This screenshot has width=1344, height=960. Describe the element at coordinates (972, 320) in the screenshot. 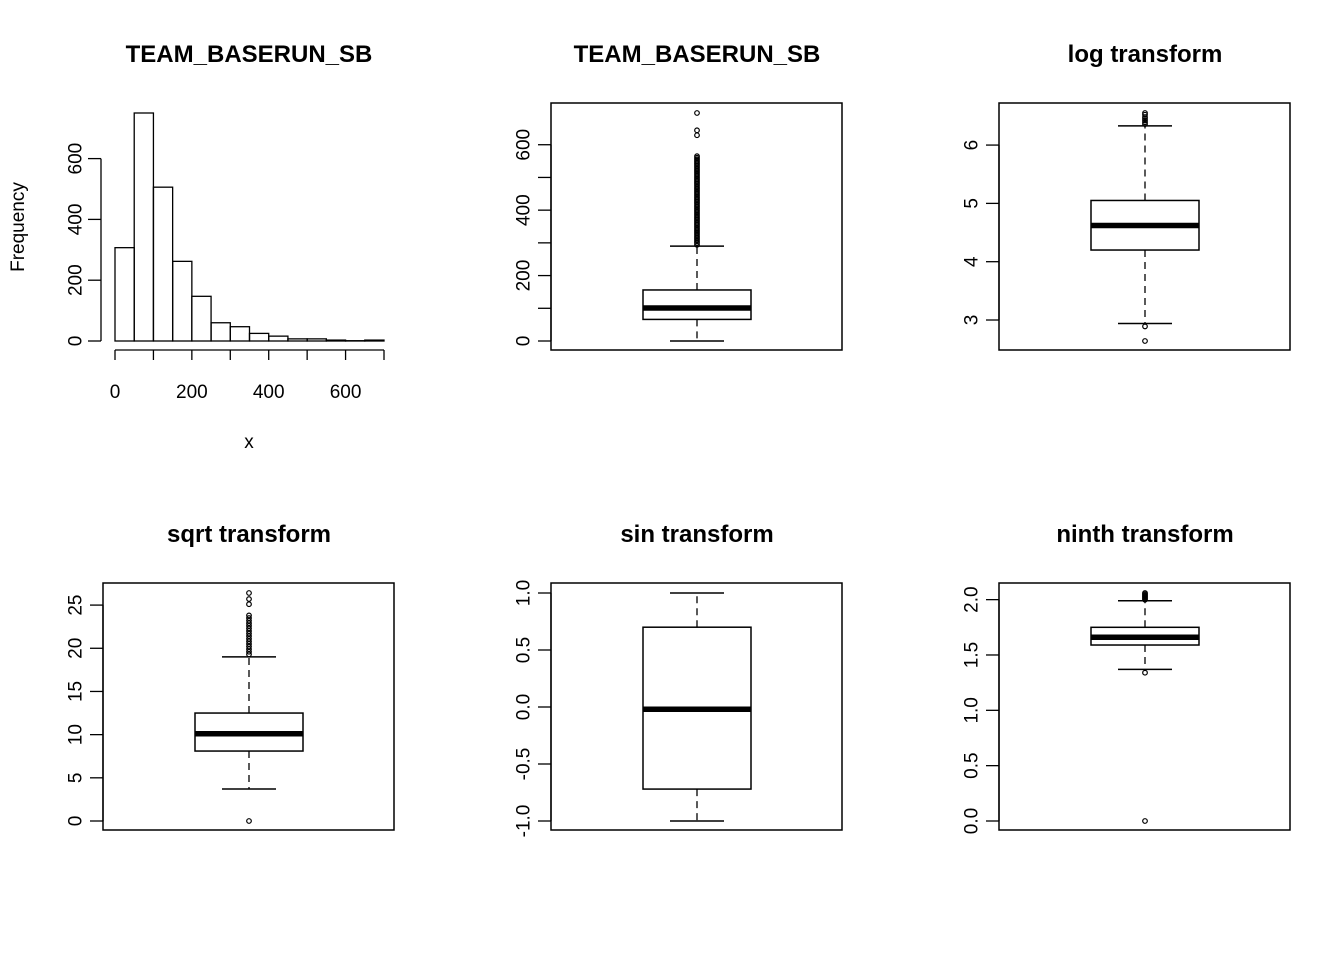

I see `y-tick-label: 3` at that location.